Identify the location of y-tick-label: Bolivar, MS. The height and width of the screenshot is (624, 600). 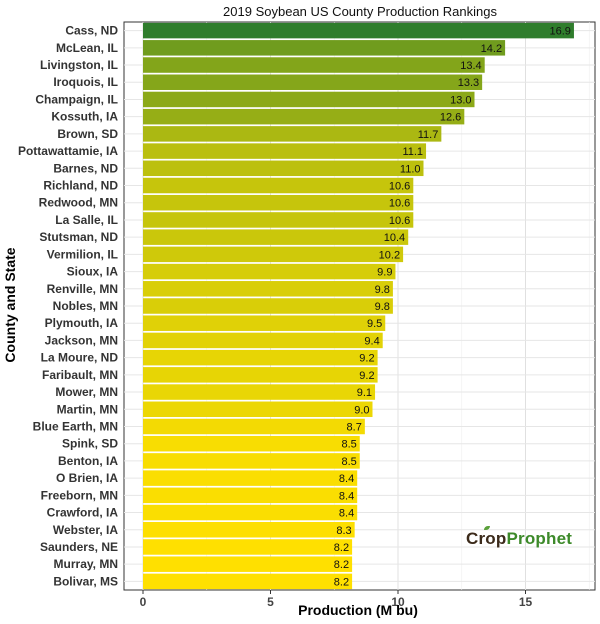
(85, 581).